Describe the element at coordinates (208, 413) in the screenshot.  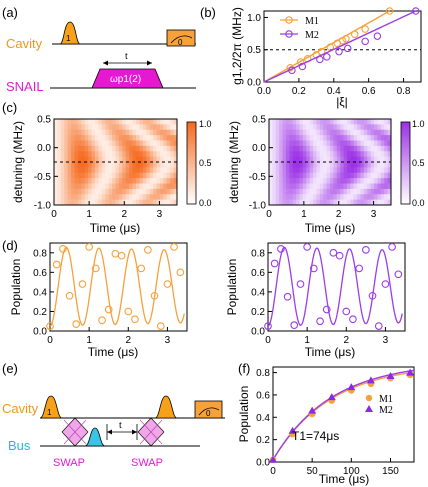
I see `fock-zero-e: 0` at that location.